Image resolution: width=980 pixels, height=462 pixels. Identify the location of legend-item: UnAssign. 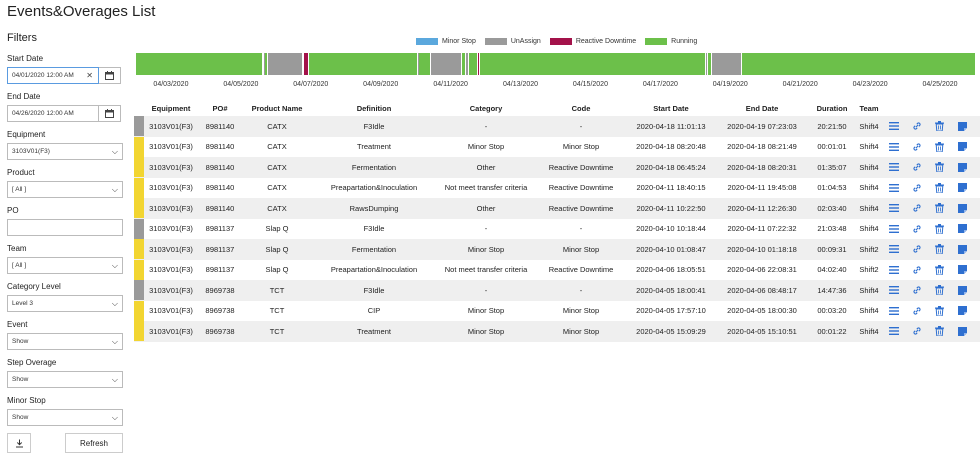
(512, 41).